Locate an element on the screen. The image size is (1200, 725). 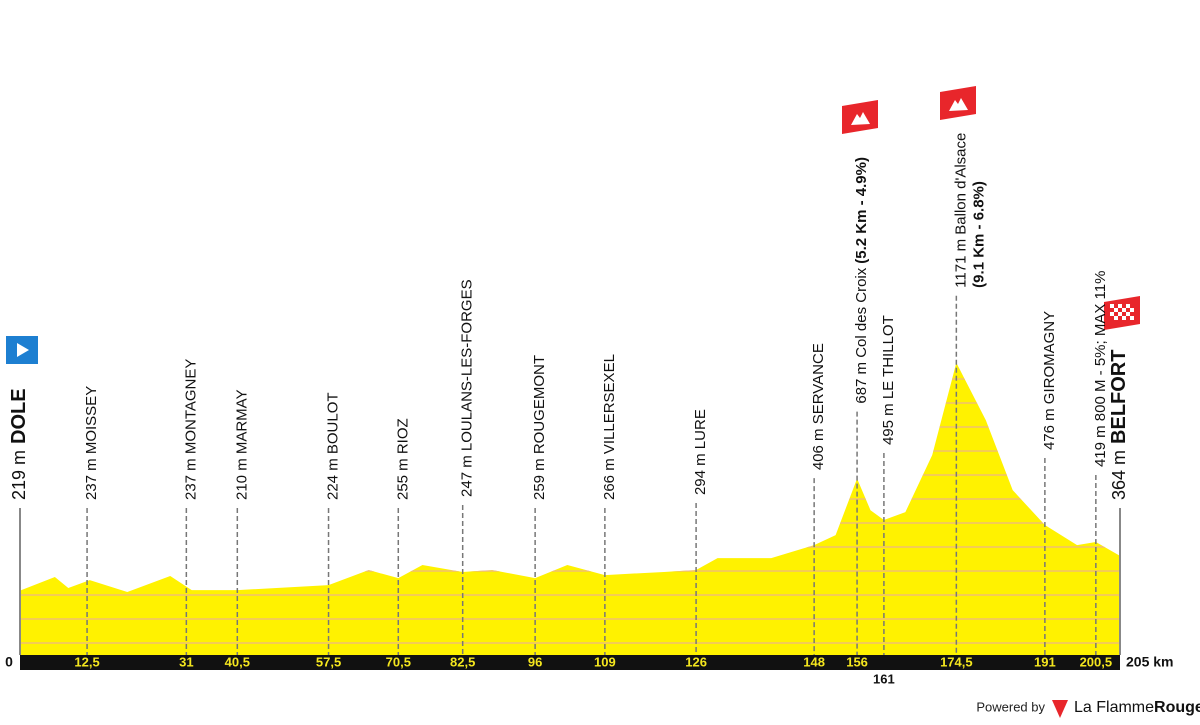
waypoint-name: 294 m LURE is located at coordinates (700, 452).